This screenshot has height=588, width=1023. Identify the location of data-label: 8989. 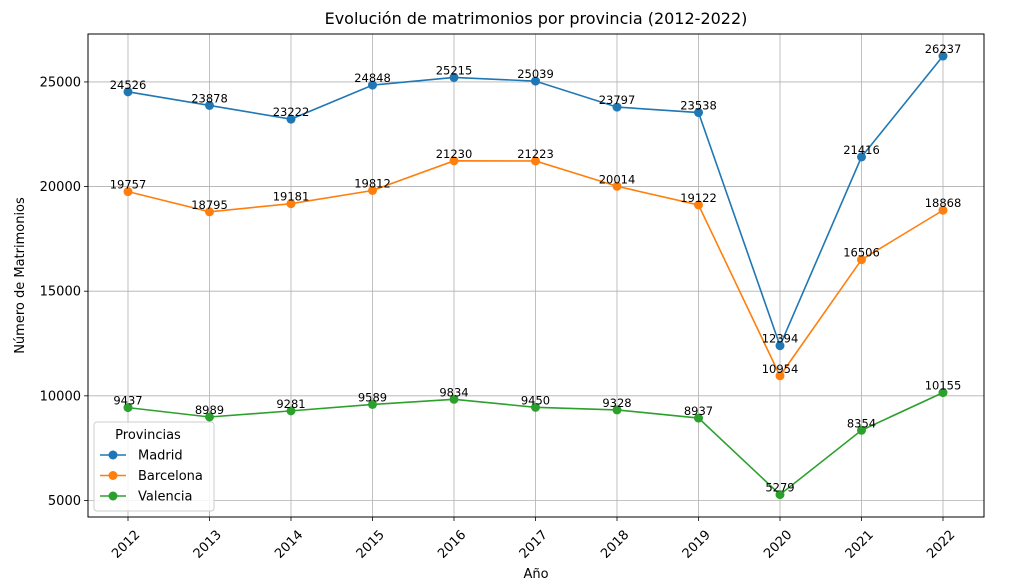
(209, 410).